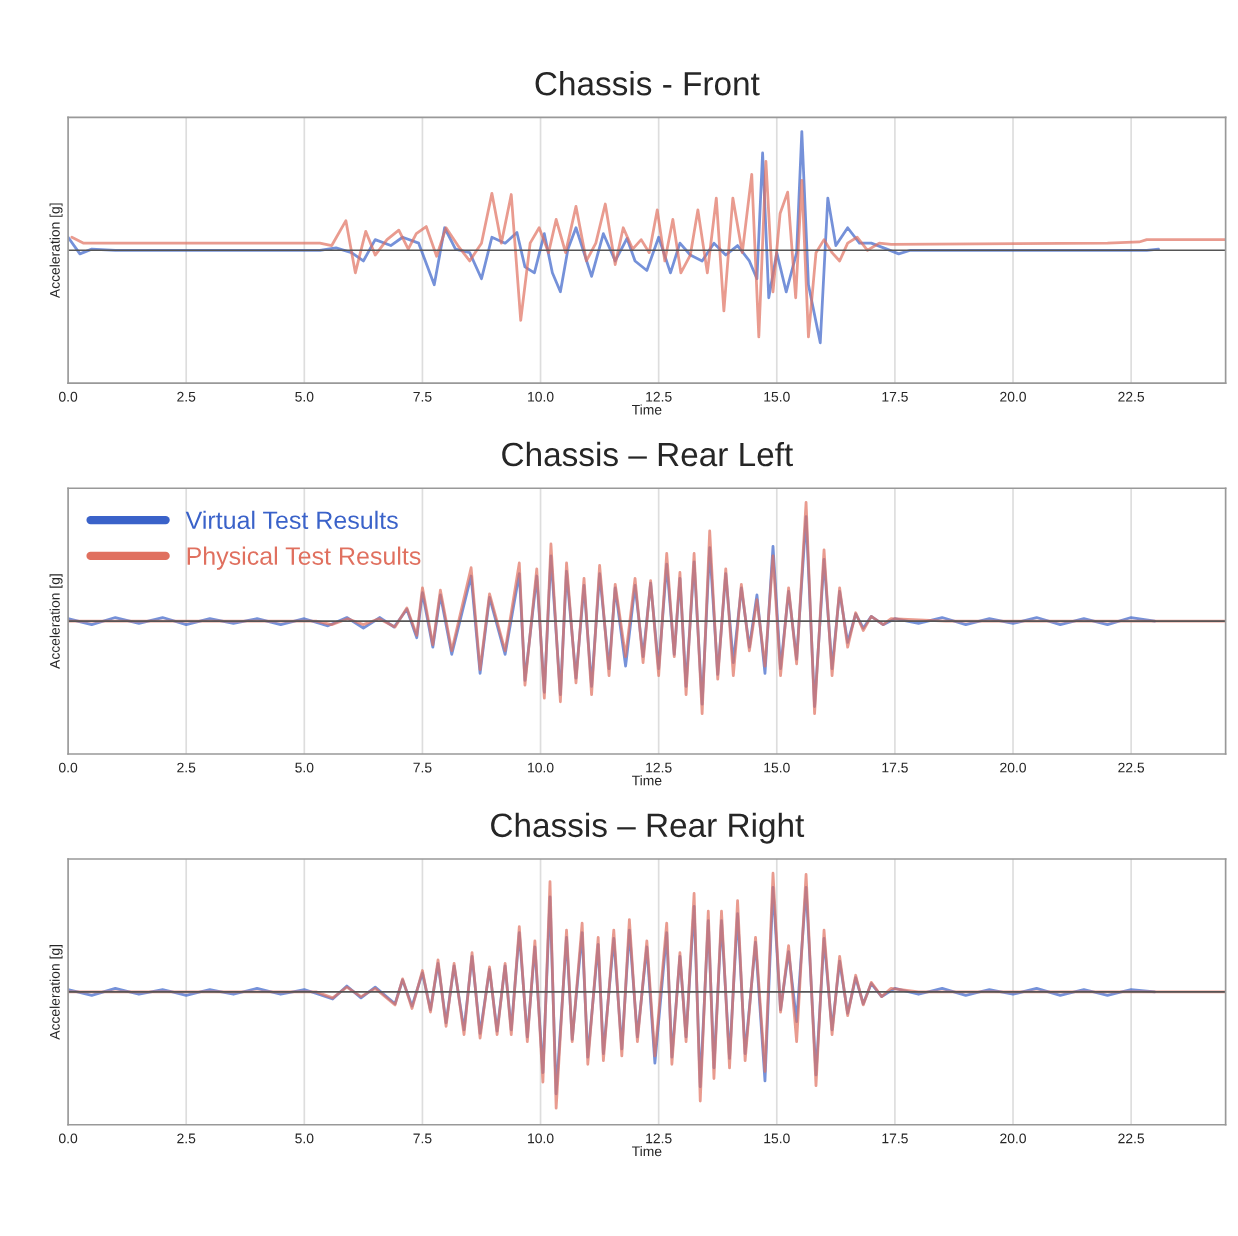 The image size is (1238, 1236). I want to click on legend-label: Virtual Test Results, so click(291, 520).